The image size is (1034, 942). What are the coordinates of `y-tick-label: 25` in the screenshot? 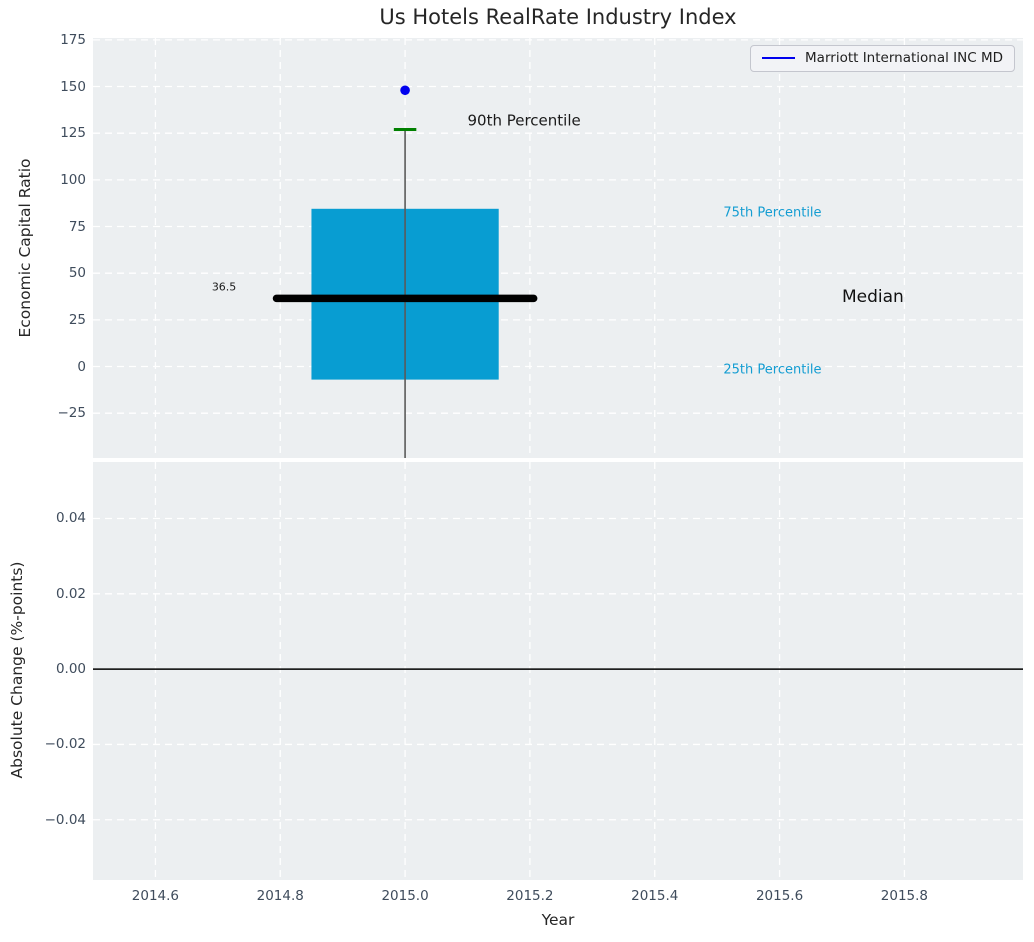 It's located at (77, 319).